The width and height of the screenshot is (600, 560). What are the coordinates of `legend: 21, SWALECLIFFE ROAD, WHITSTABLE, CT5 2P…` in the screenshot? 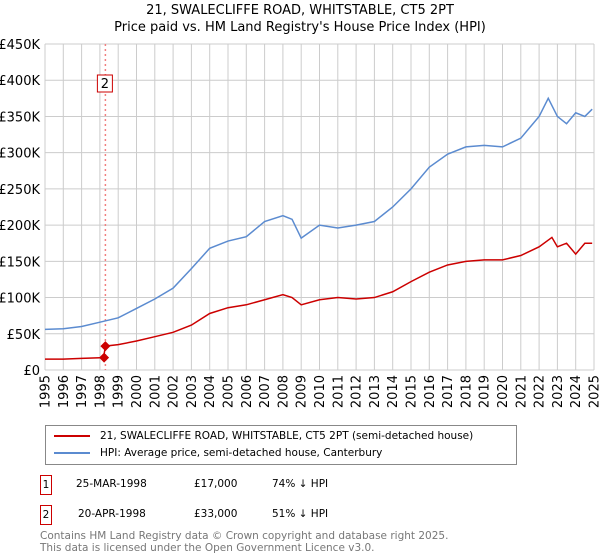 It's located at (281, 445).